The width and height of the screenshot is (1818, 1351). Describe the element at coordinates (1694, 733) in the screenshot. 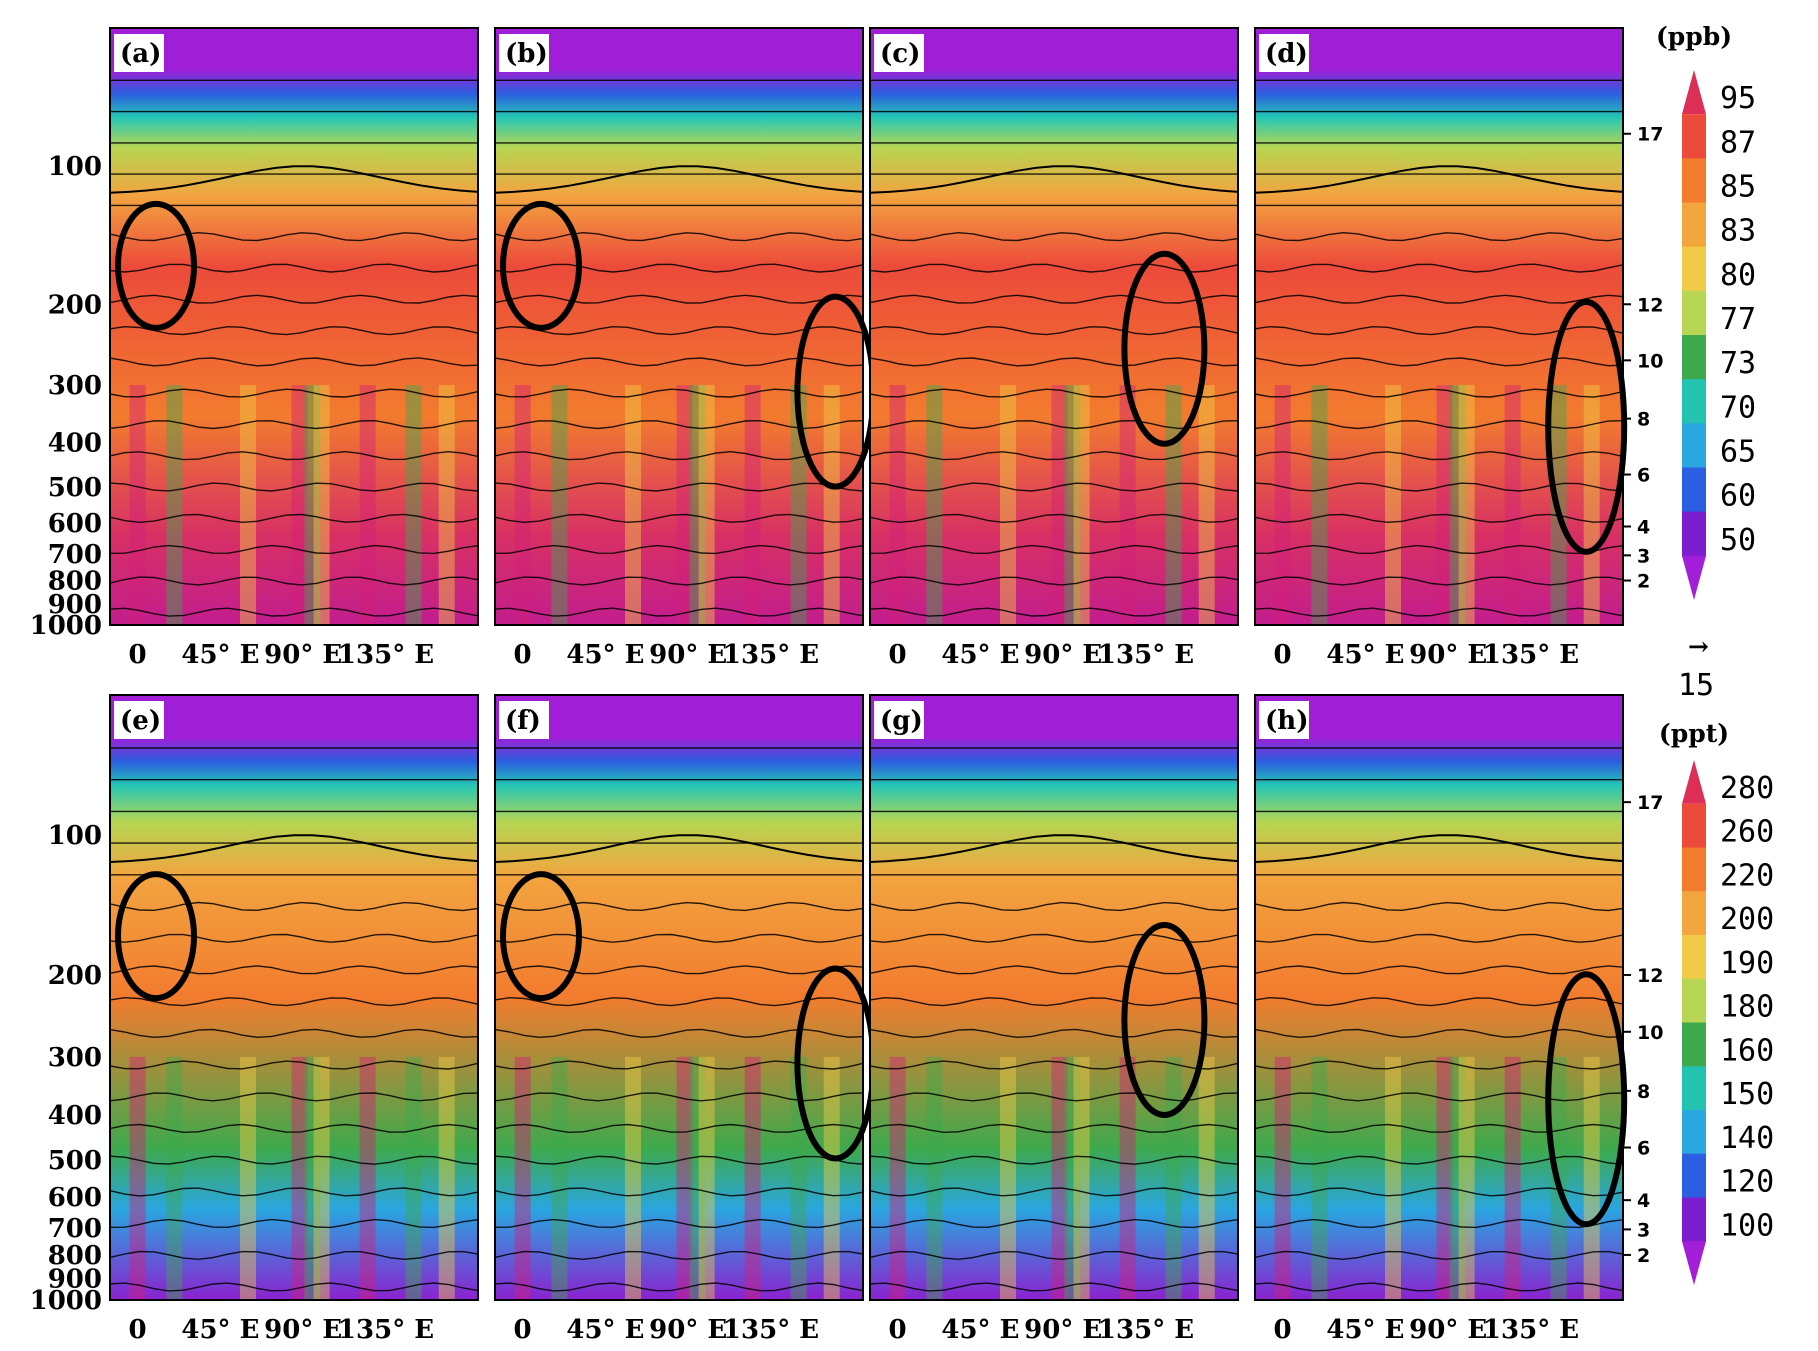

I see `colorbar-unit: (ppt)` at that location.